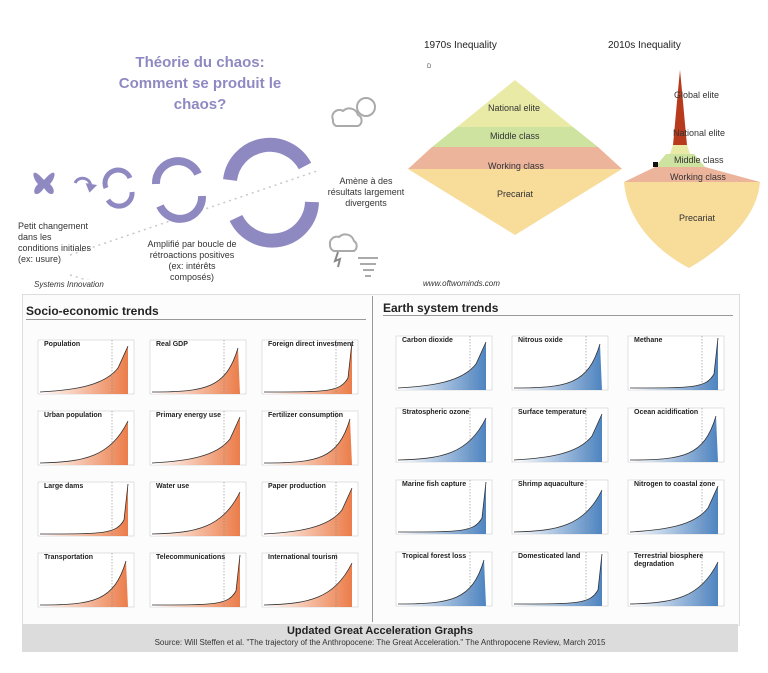 The image size is (768, 673). I want to click on earth-cell-label: Tropical forest loss, so click(434, 556).